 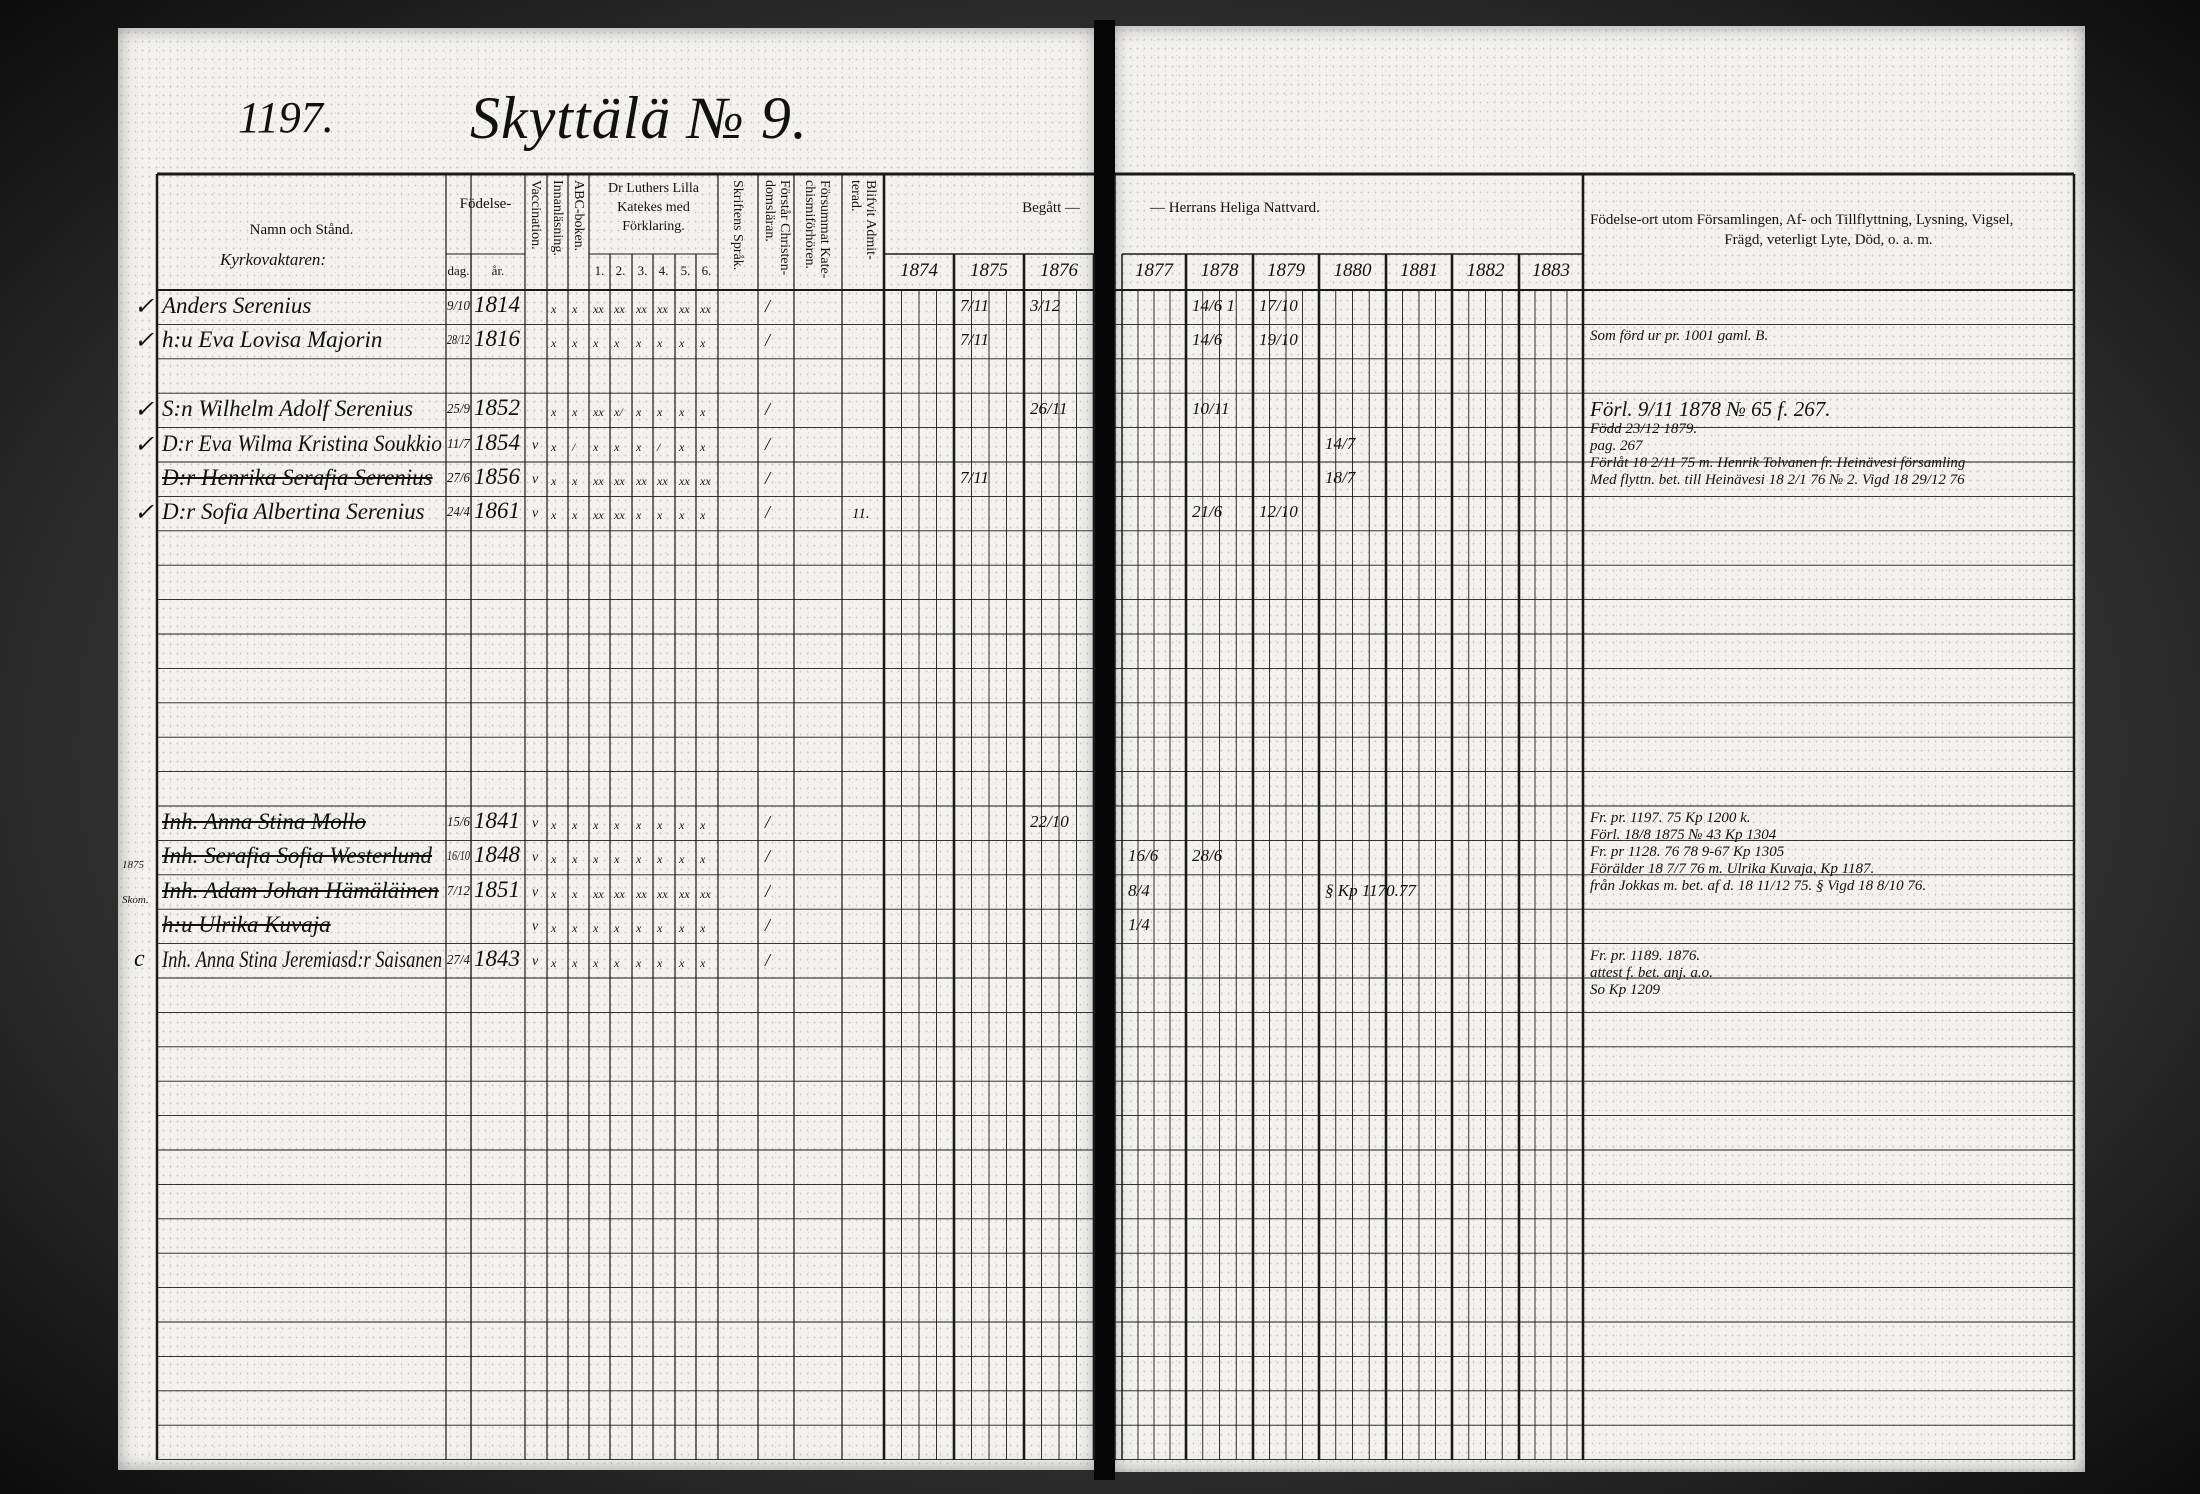 I want to click on abc-book-header: ABC-boken., so click(x=578, y=216).